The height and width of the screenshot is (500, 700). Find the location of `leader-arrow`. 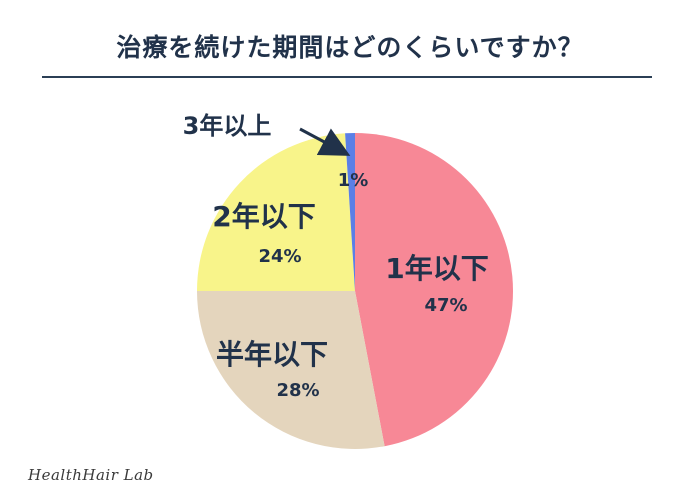

leader-arrow is located at coordinates (325, 141).